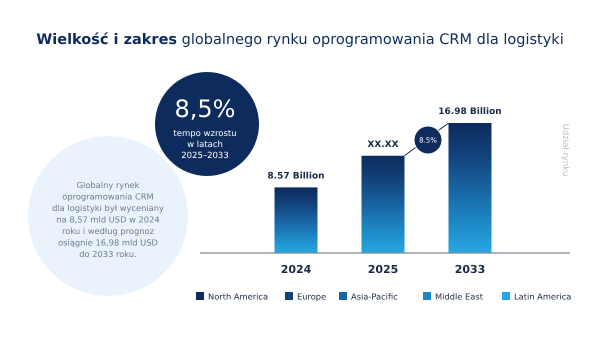 This screenshot has height=348, width=600. Describe the element at coordinates (108, 219) in the screenshot. I see `text: Globalny rynek oprogramowania CRM dla logistyki był wyceniany na 8,57 mld USD w 2024 roku i według prognoz osiągnie 16,98 mld USD do 2033 roku.` at that location.